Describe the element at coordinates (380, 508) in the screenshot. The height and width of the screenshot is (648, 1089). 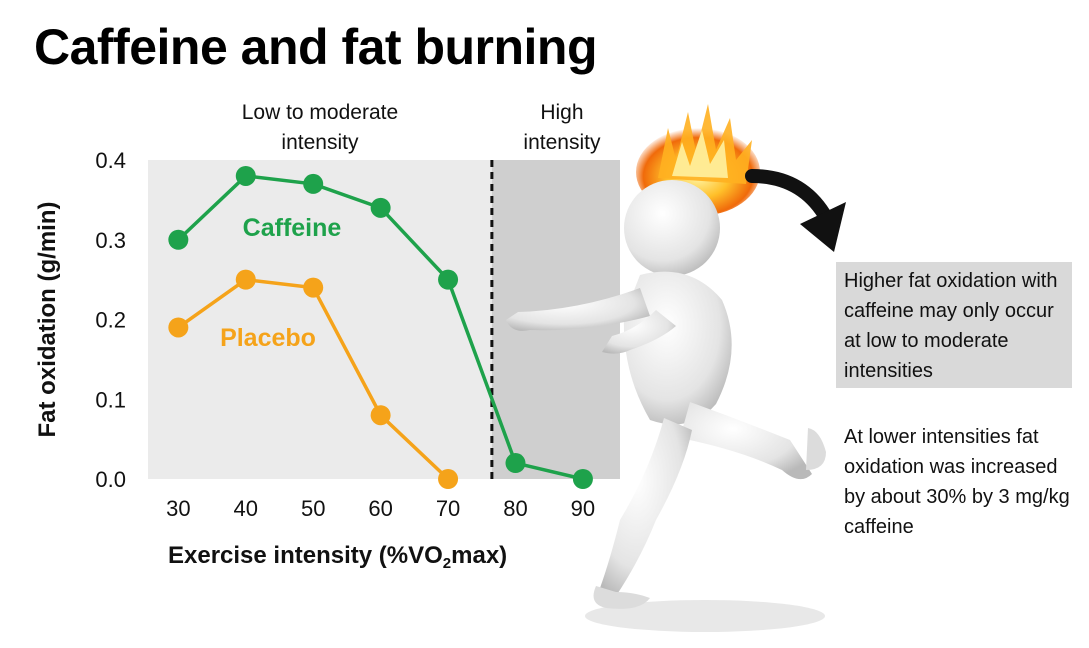
I see `x-tick-label: 60` at that location.